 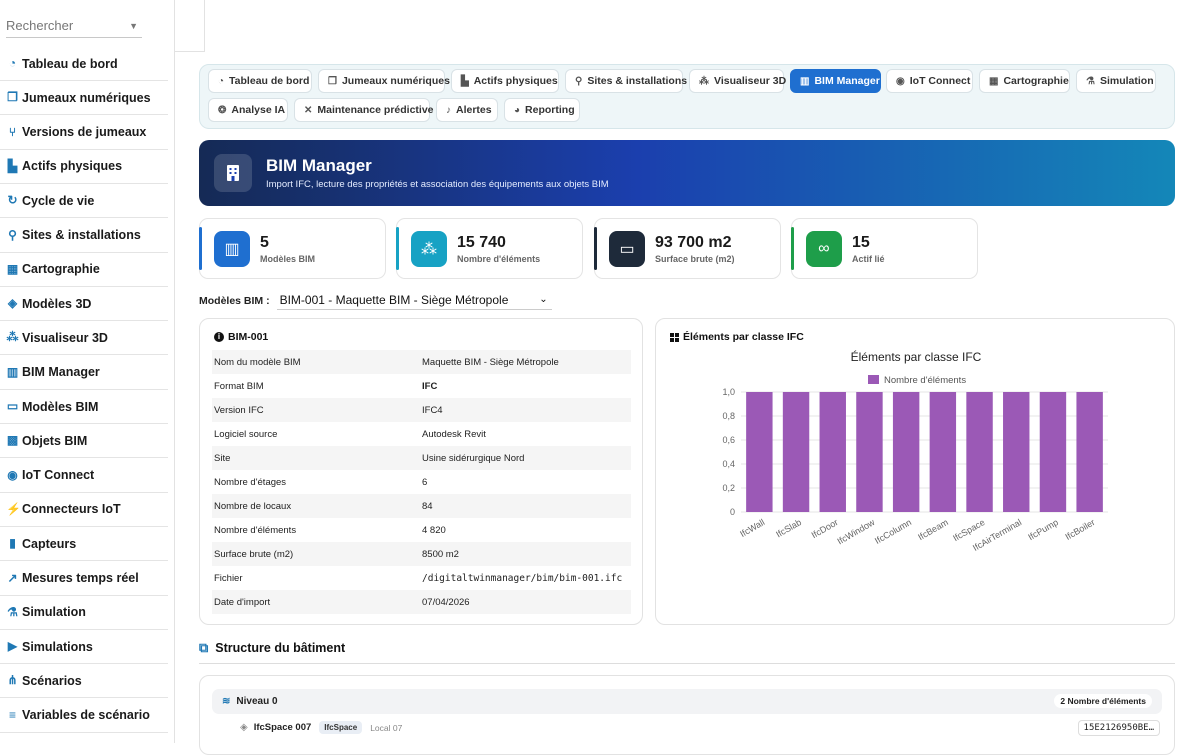 What do you see at coordinates (61, 372) in the screenshot?
I see `sidebar-item-label: BIM Manager` at bounding box center [61, 372].